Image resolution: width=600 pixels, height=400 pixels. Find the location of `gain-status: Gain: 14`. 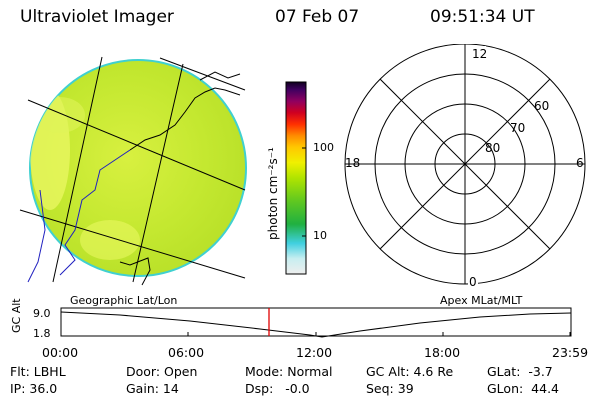

gain-status: Gain: 14 is located at coordinates (152, 388).